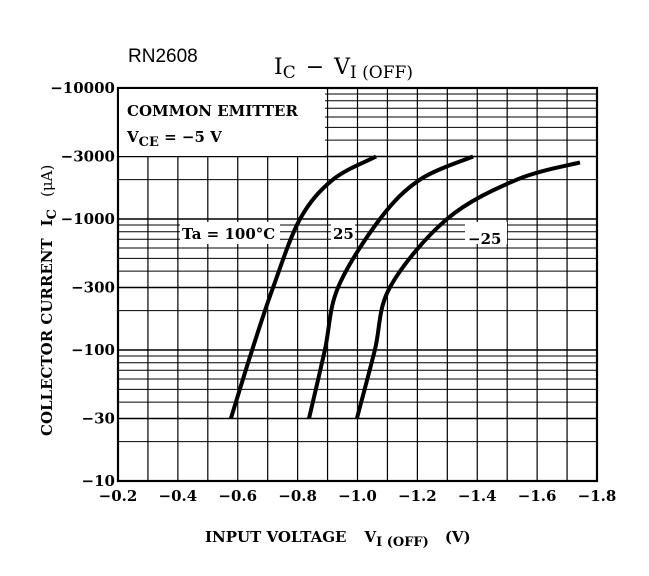 Image resolution: width=649 pixels, height=576 pixels. Describe the element at coordinates (417, 496) in the screenshot. I see `x-tick-label: −1.2` at that location.